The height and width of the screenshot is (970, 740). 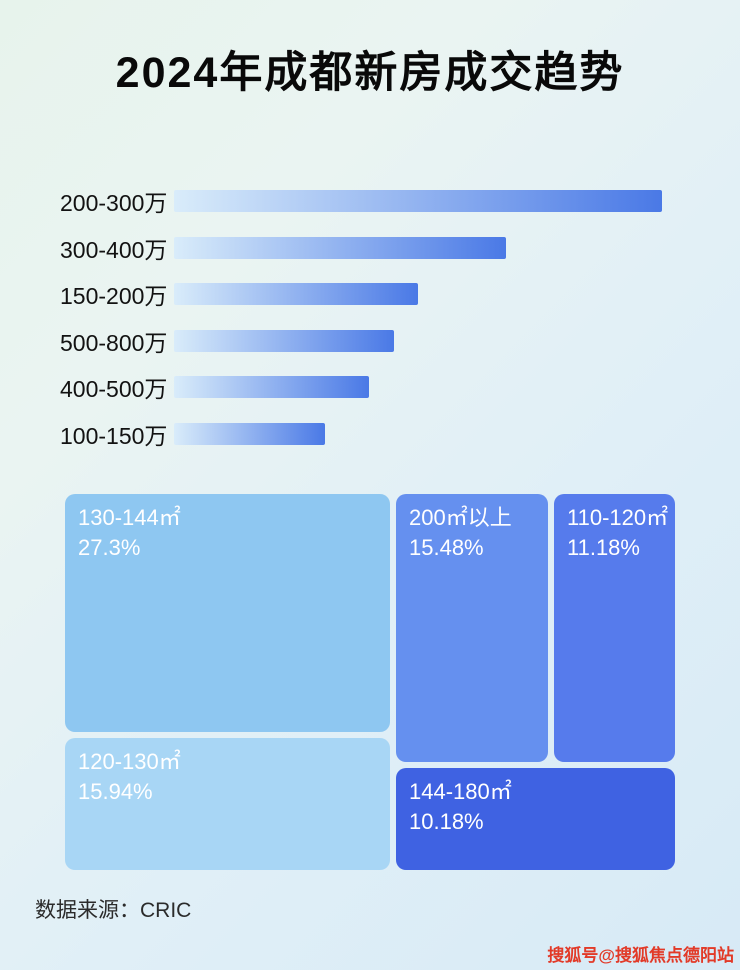 What do you see at coordinates (460, 517) in the screenshot?
I see `treemap-block-label: 200㎡以上` at bounding box center [460, 517].